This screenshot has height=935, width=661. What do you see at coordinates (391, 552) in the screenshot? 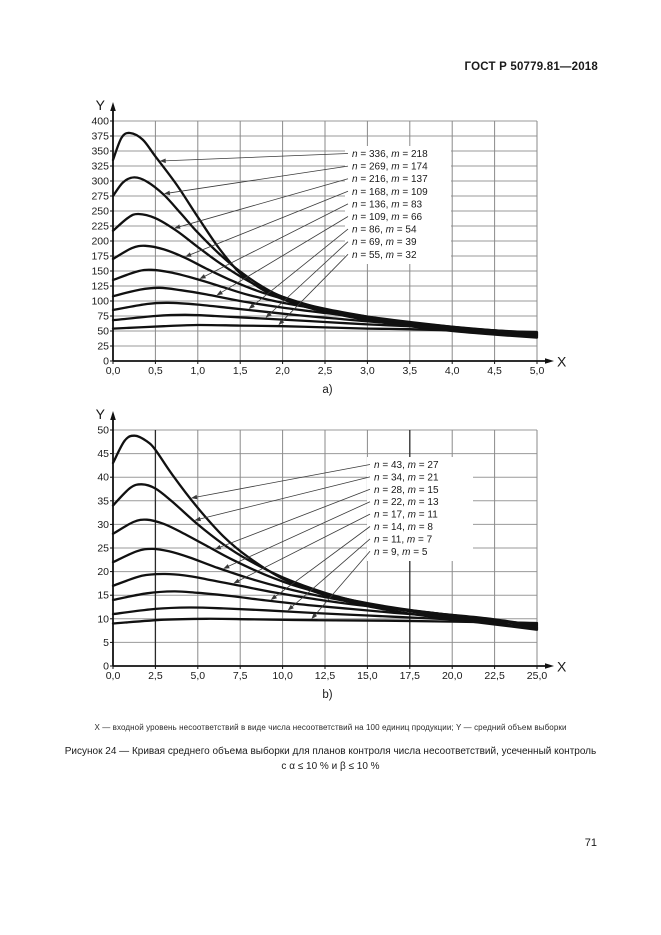
I see `legend-text-part: = 9,` at bounding box center [391, 552].